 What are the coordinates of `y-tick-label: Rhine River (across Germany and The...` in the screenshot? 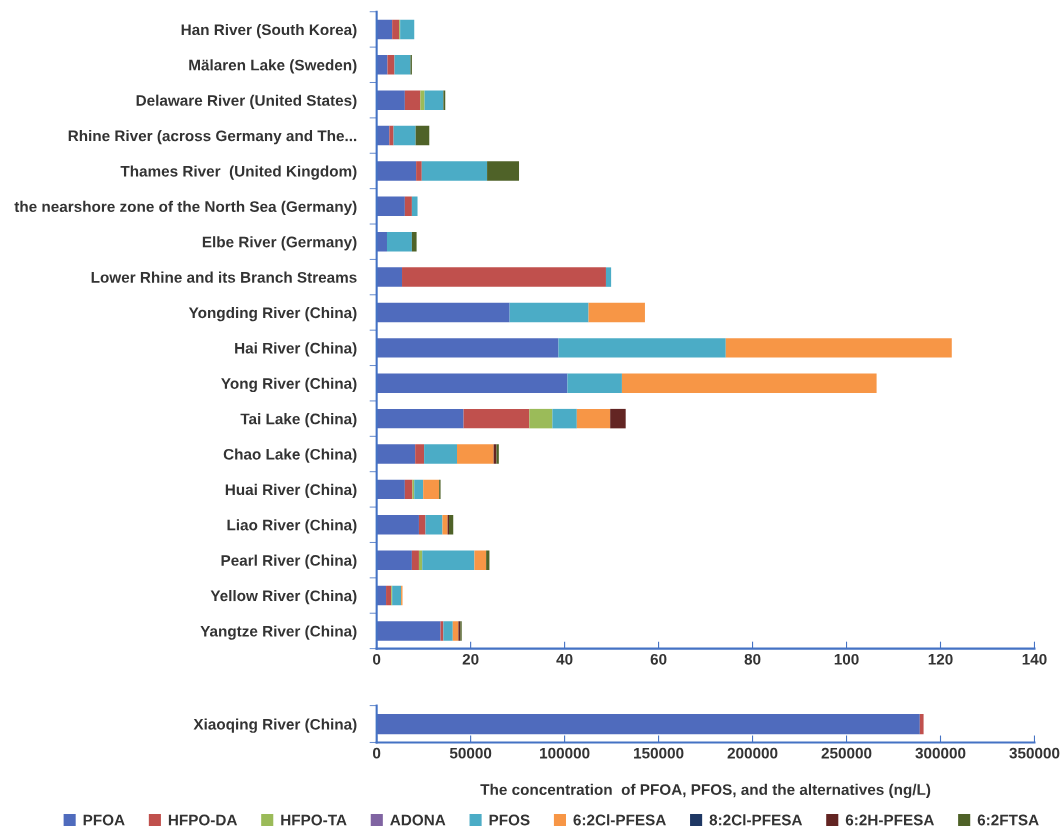 It's located at (212, 137).